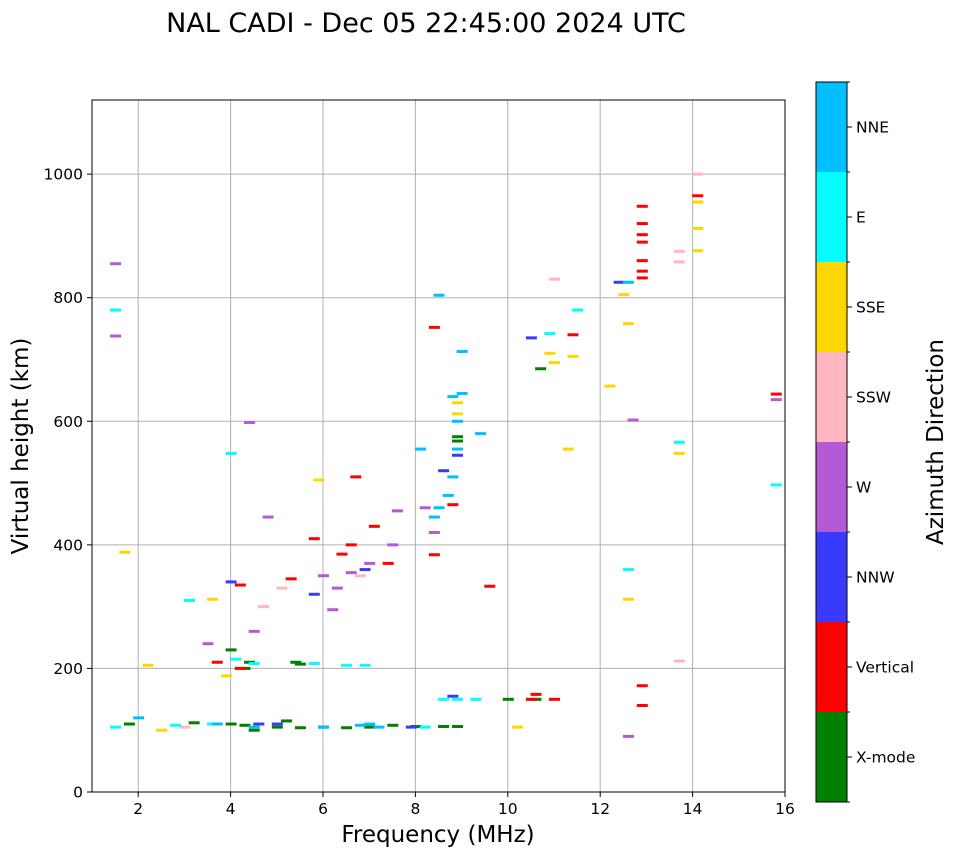 Image resolution: width=958 pixels, height=857 pixels. What do you see at coordinates (885, 758) in the screenshot?
I see `colorbar-label: X-mode` at bounding box center [885, 758].